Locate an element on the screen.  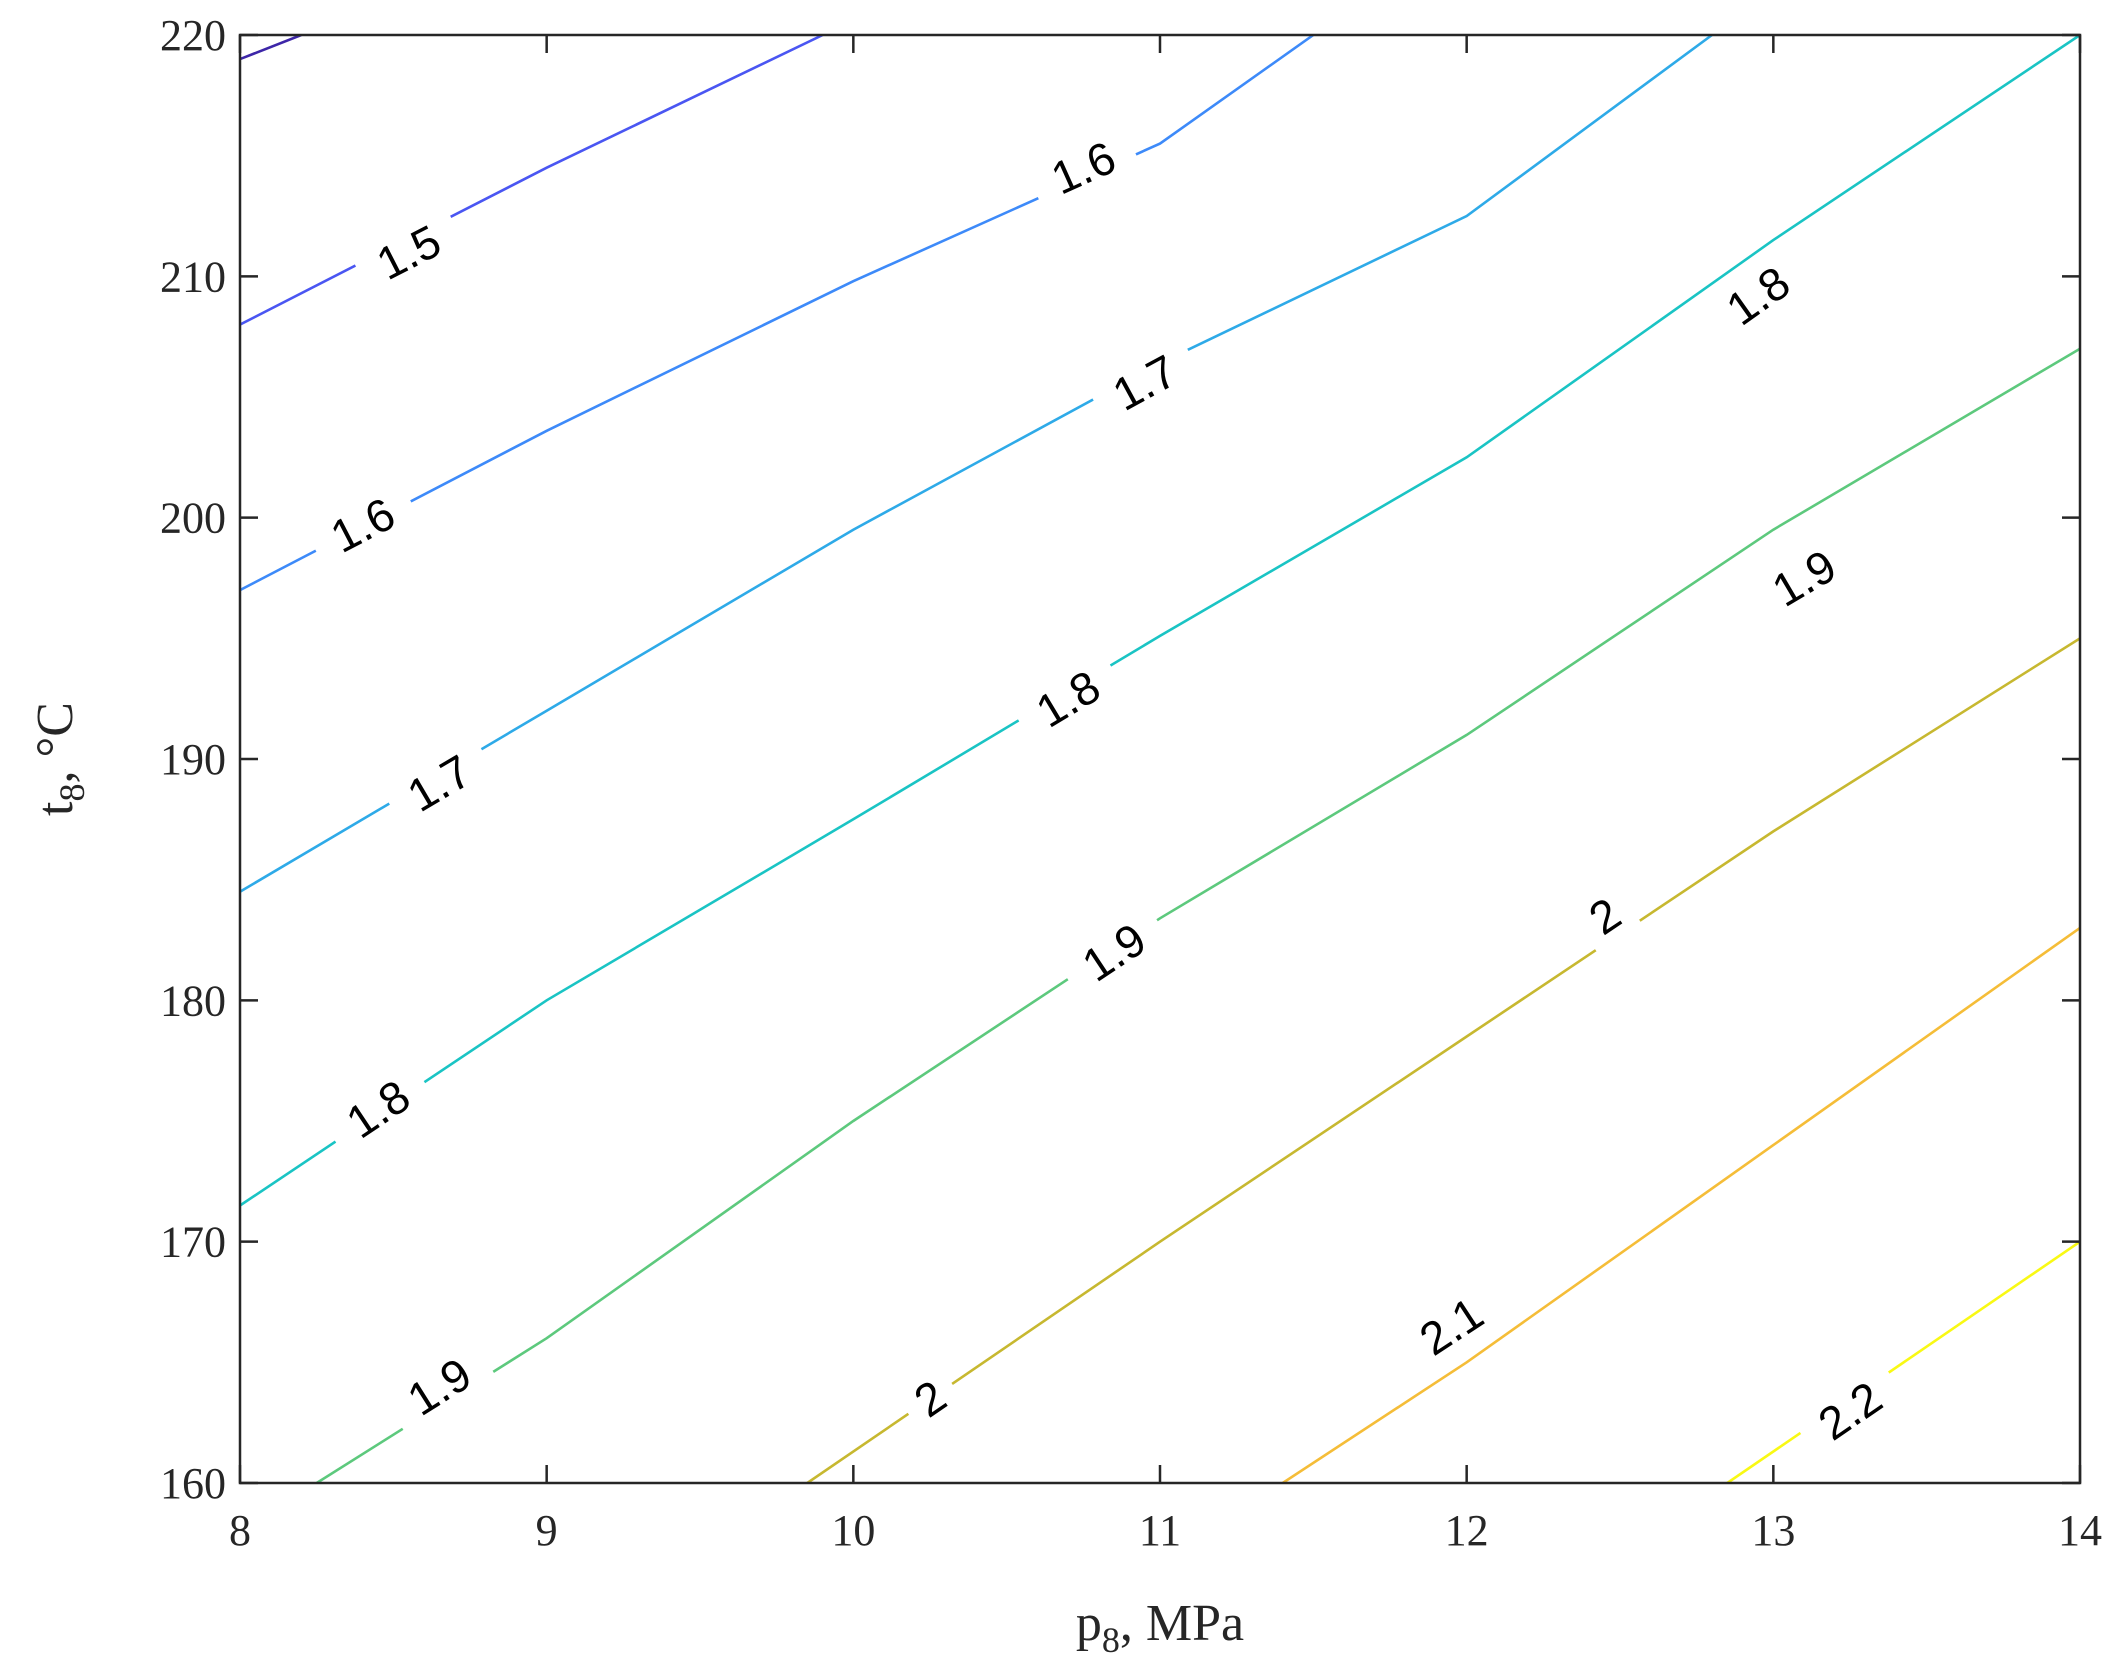
x-tick-label: 14 is located at coordinates (2080, 1530).